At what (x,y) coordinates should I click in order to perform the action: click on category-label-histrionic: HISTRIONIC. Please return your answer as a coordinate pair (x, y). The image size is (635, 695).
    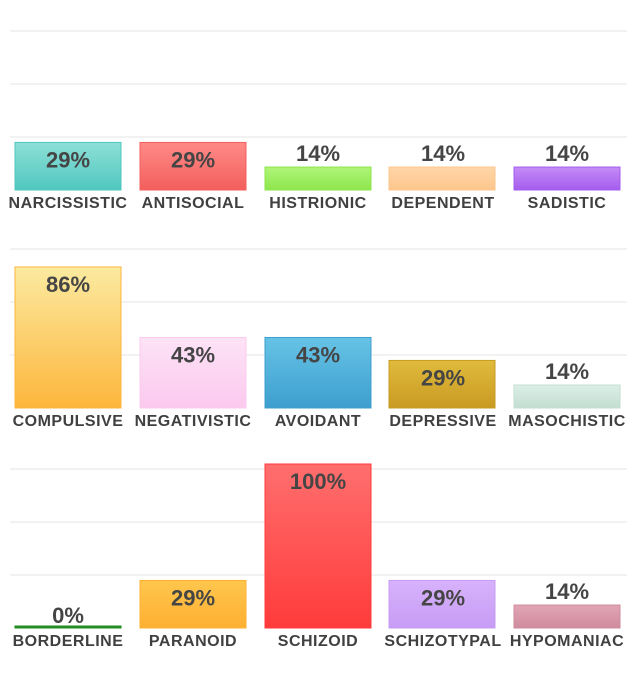
    Looking at the image, I should click on (317, 203).